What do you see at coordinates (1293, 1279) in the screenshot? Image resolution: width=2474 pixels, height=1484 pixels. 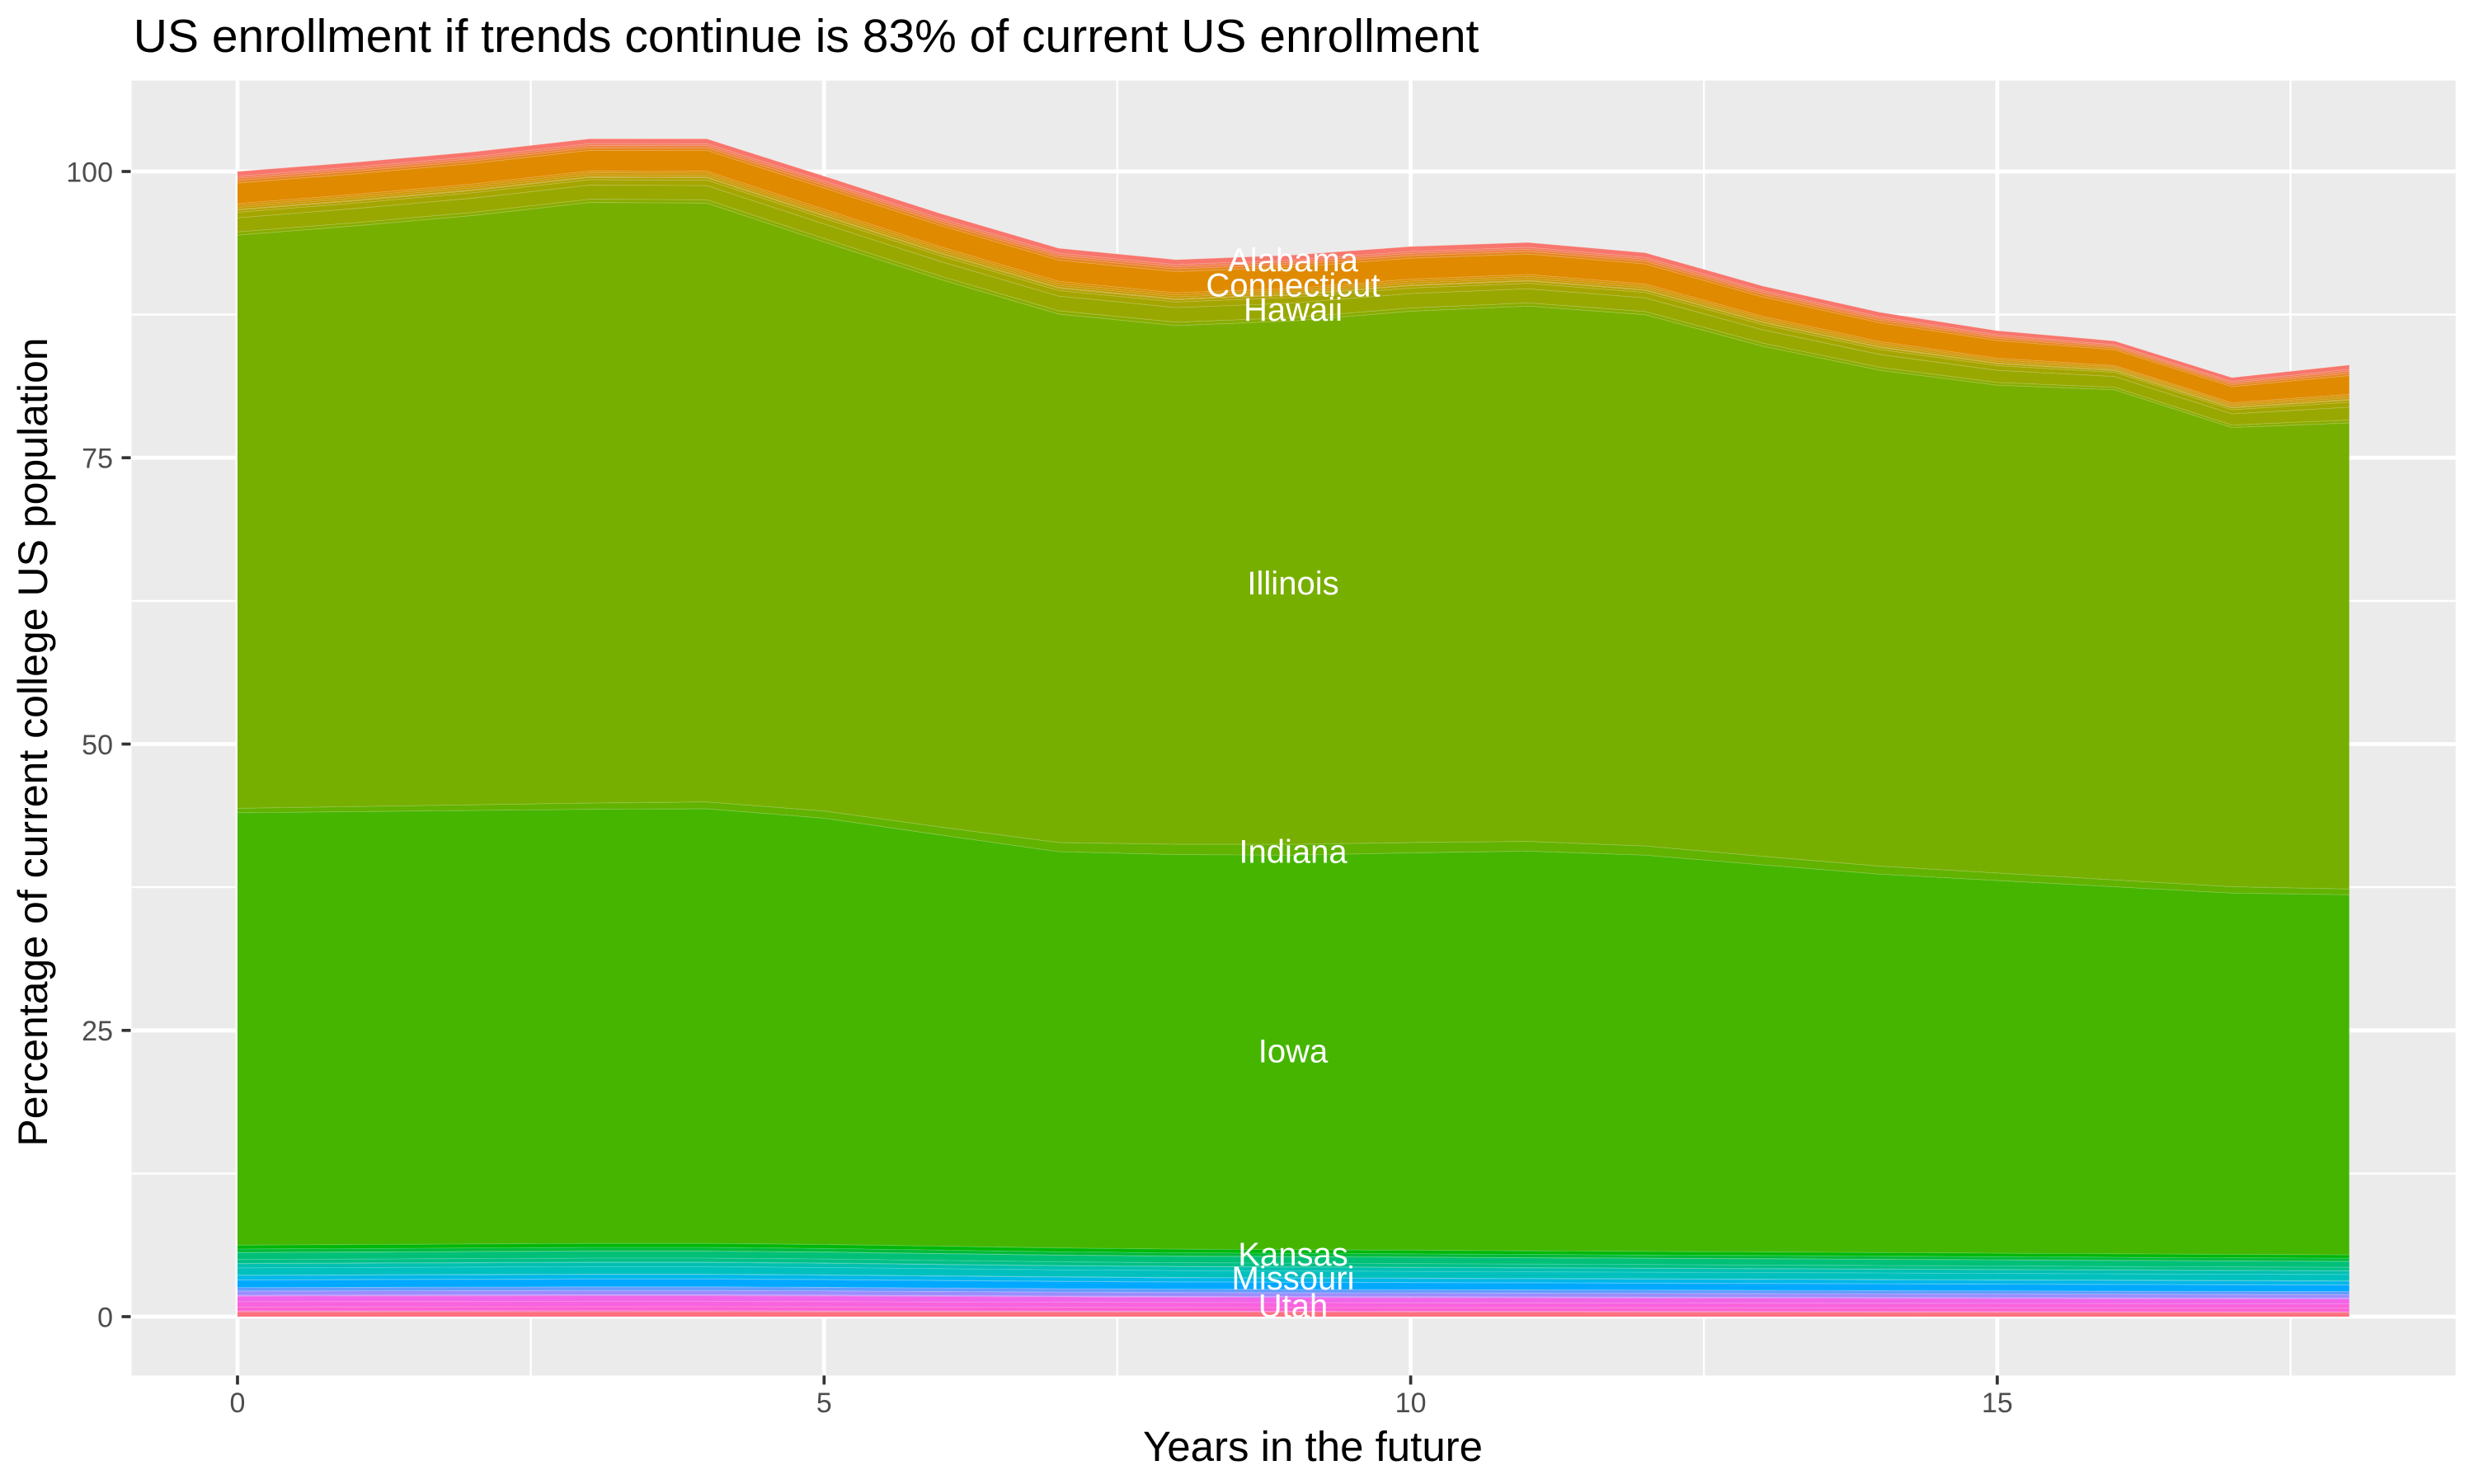 I see `svg-text: Missouri` at bounding box center [1293, 1279].